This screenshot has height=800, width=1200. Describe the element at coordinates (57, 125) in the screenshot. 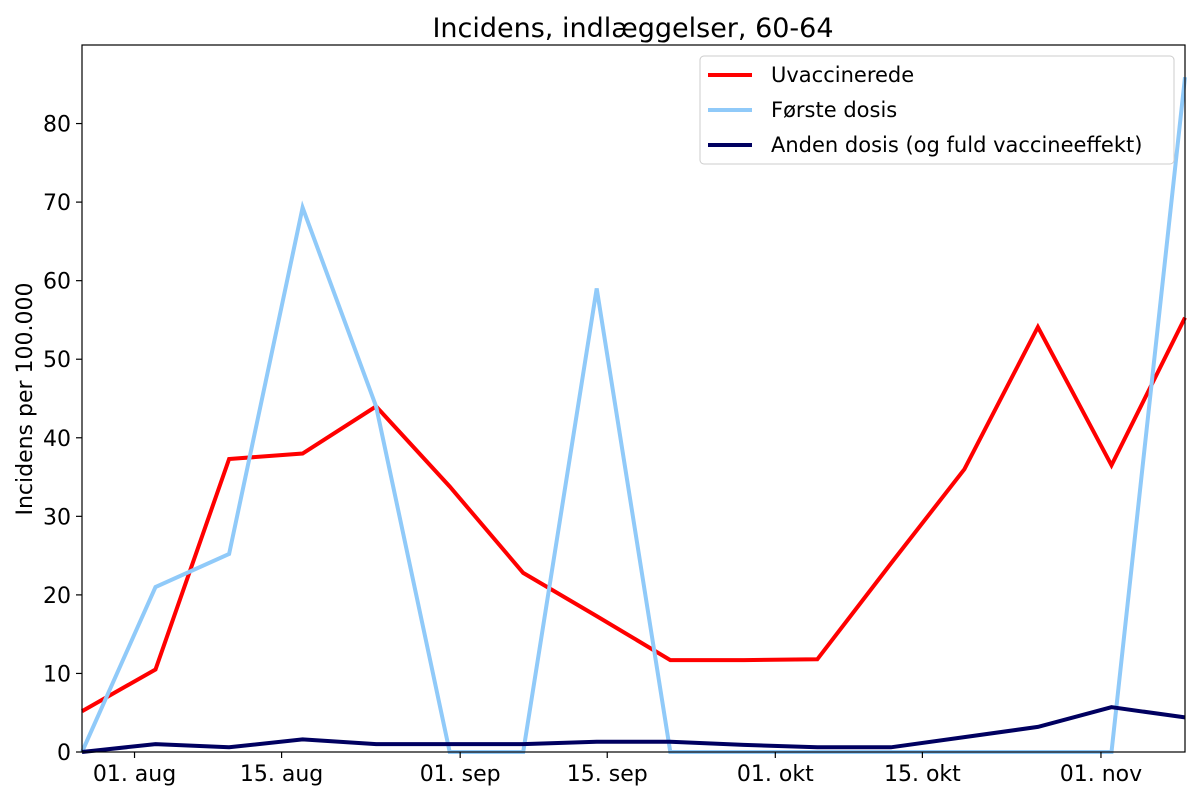

I see `y-tick-label: 80` at that location.